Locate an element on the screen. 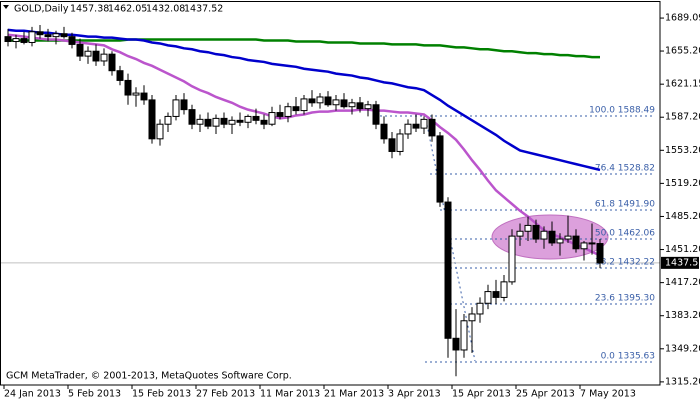 The height and width of the screenshot is (402, 700). y-tick-label: 1655.20 is located at coordinates (682, 51).